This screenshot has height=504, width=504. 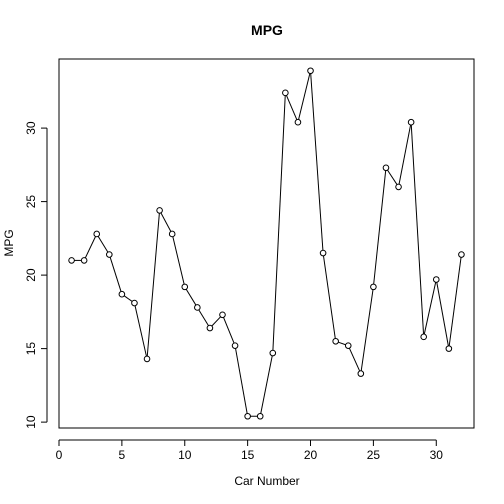 I want to click on x-tick-label: 10, so click(x=185, y=455).